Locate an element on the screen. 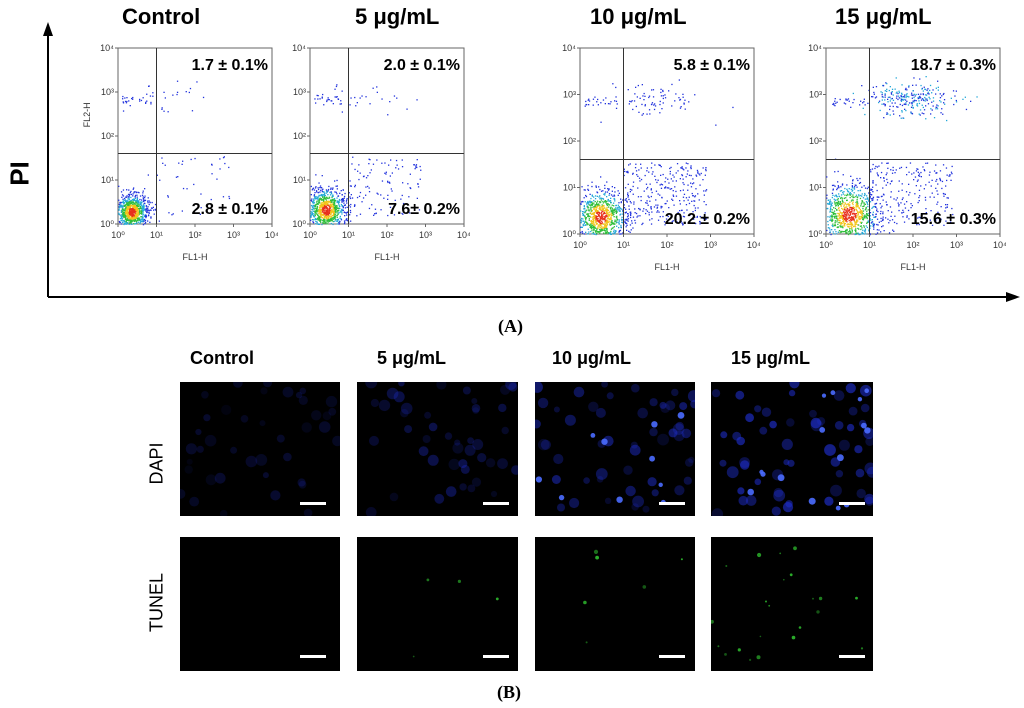 The width and height of the screenshot is (1024, 708). cond-title-10: 10 μg/mL is located at coordinates (638, 16).